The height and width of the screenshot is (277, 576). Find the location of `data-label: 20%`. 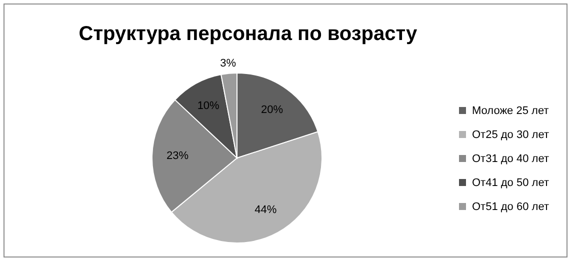

data-label: 20% is located at coordinates (272, 110).